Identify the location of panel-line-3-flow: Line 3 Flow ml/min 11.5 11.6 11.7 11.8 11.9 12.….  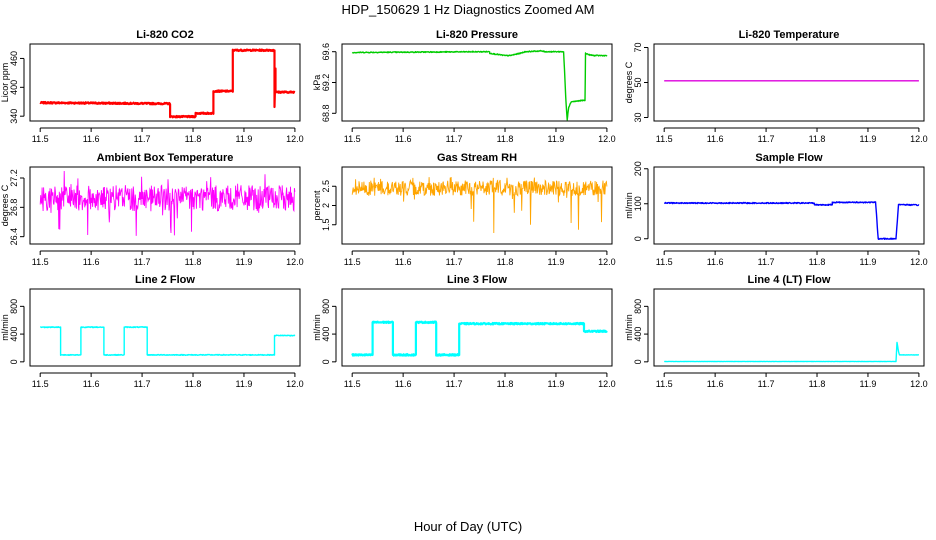
(464, 331).